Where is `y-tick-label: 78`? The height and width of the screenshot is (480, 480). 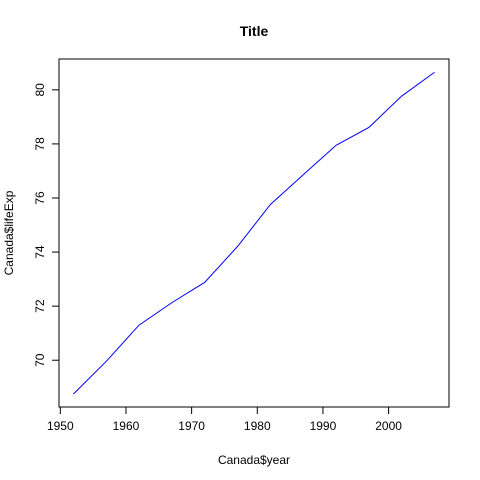
y-tick-label: 78 is located at coordinates (40, 144).